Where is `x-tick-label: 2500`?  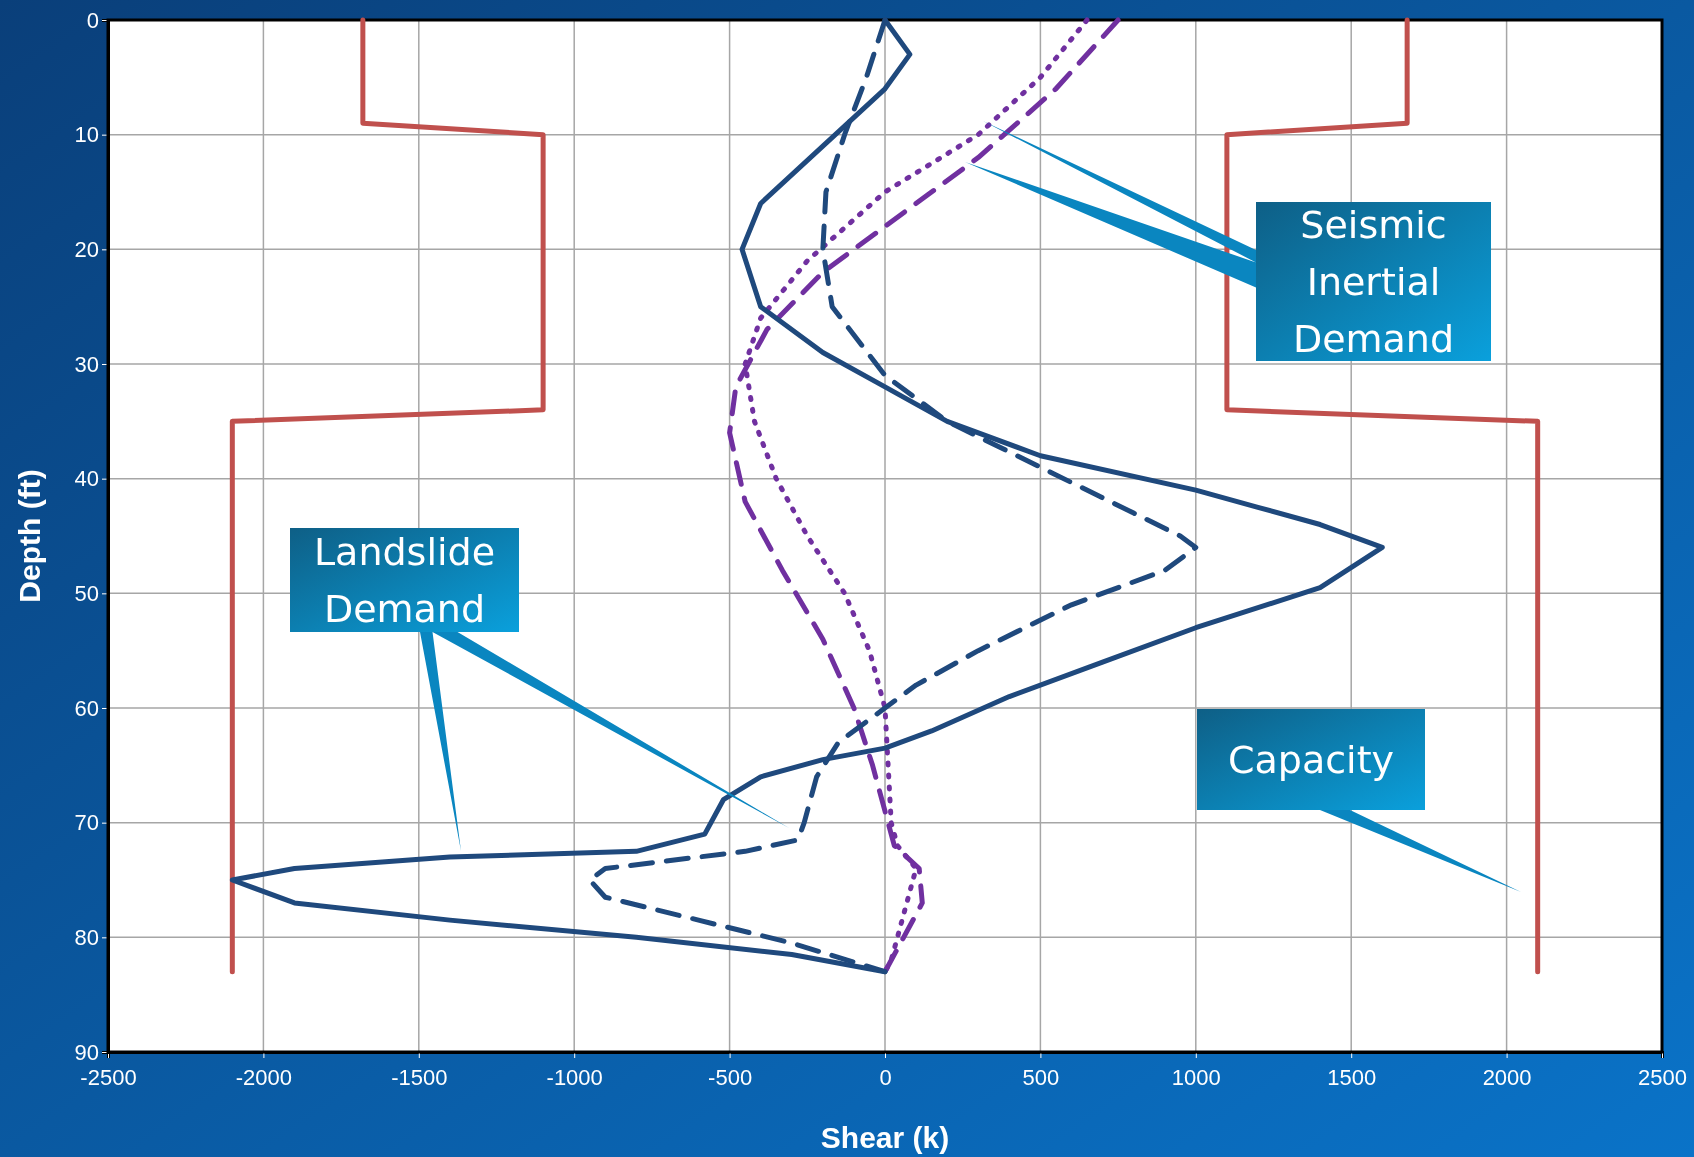
x-tick-label: 2500 is located at coordinates (1662, 1078).